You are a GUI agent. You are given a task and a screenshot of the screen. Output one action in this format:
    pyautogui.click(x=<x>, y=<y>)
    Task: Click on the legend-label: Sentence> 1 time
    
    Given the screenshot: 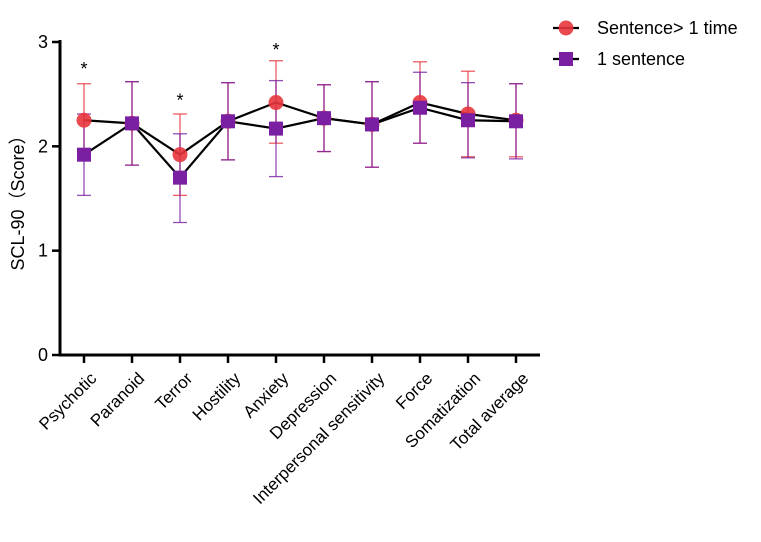 What is the action you would take?
    pyautogui.click(x=667, y=28)
    